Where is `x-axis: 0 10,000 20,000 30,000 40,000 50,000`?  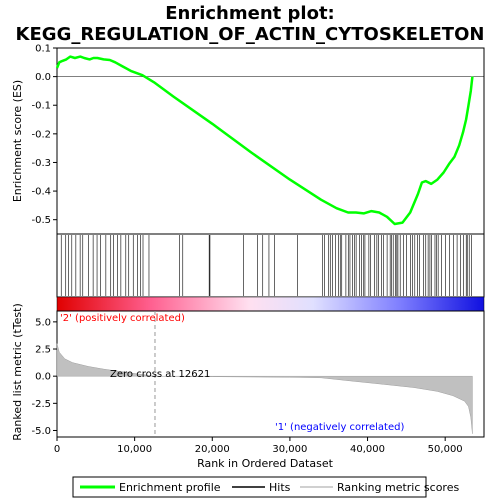
x-axis: 0 10,000 20,000 30,000 40,000 50,000 is located at coordinates (258, 446).